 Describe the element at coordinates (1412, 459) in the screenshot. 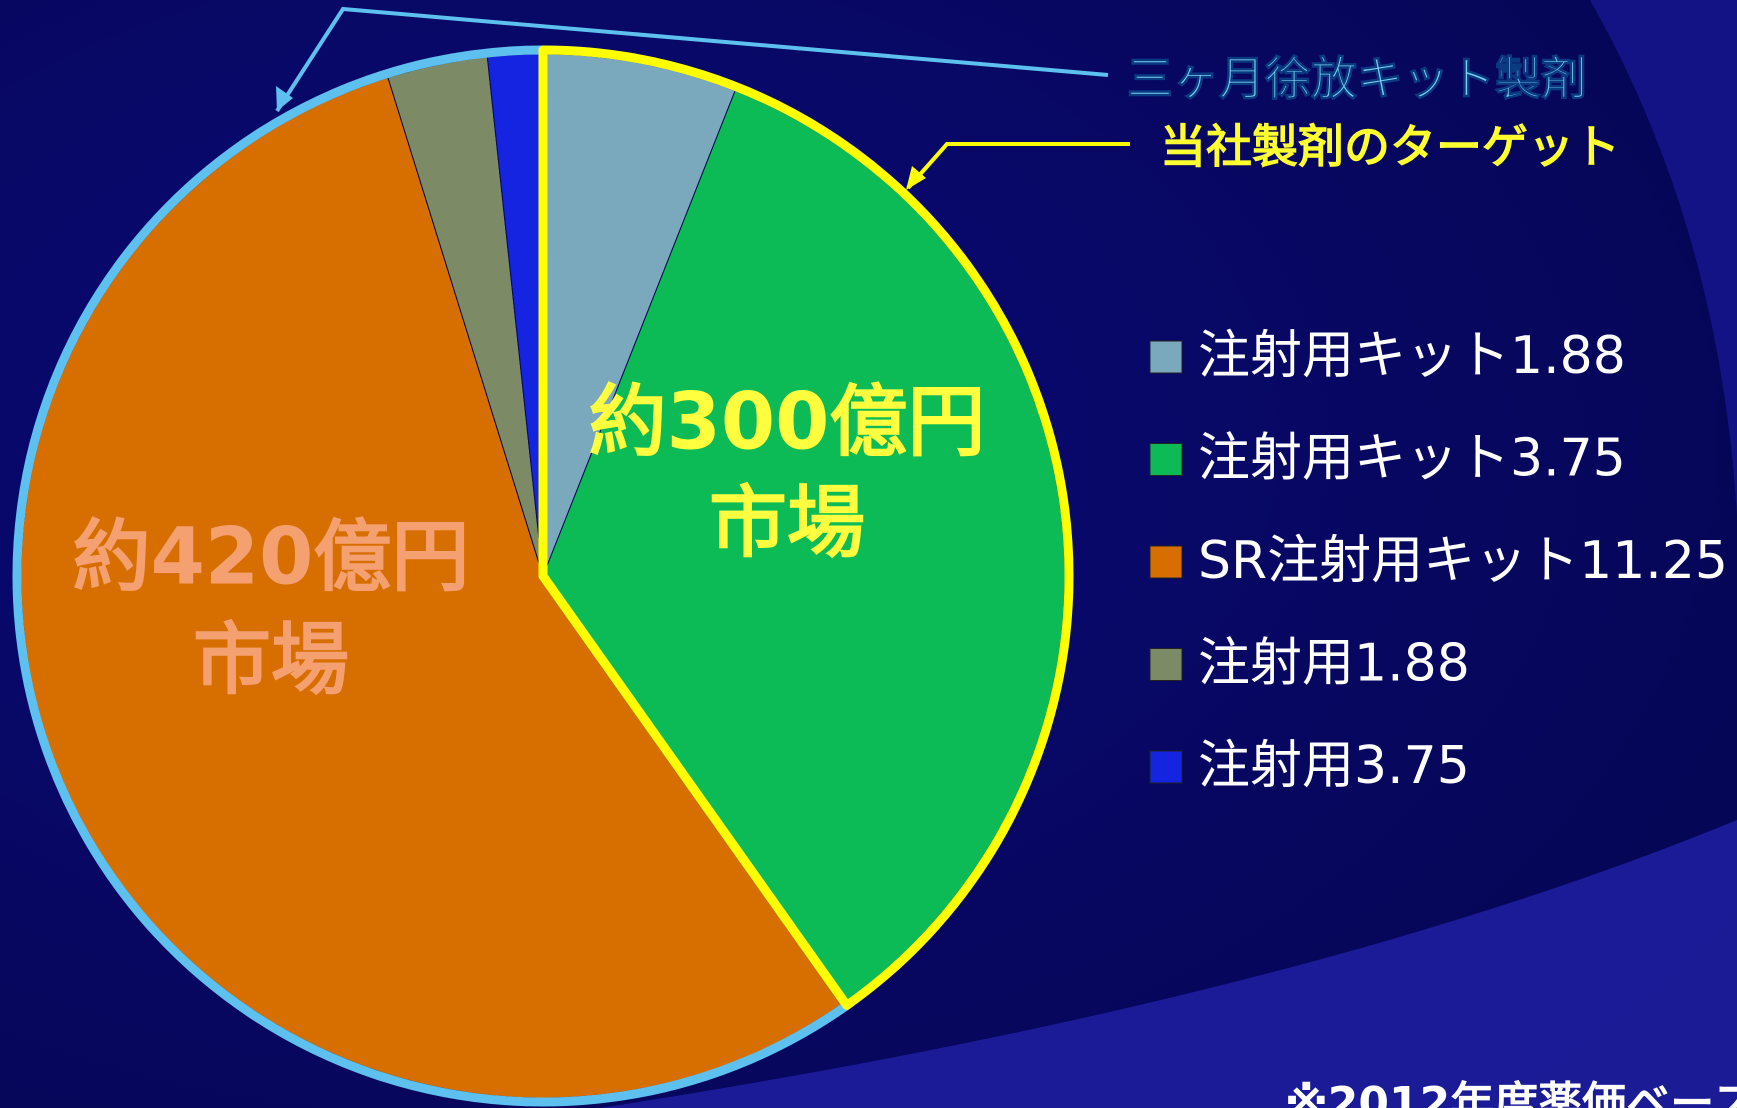

I see `legend-label: 注射用キット3.75` at that location.